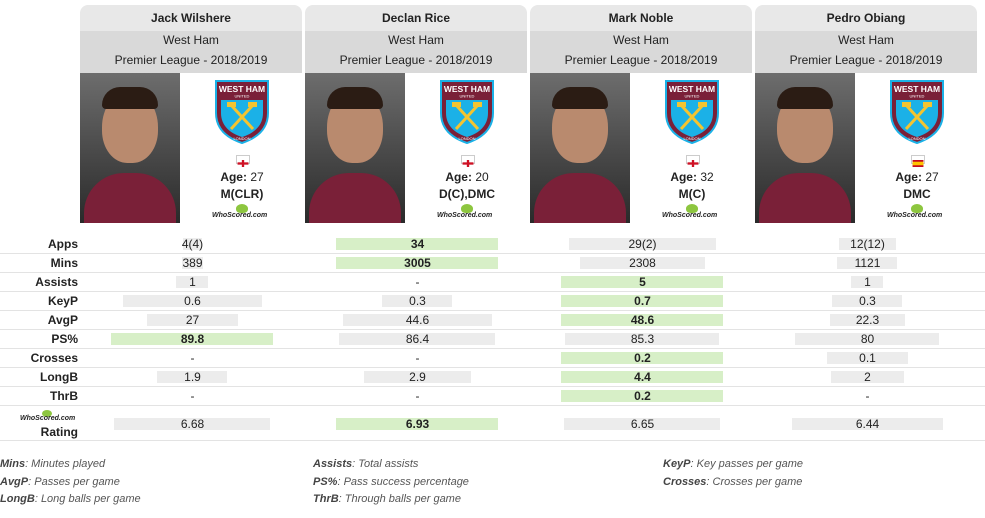 The width and height of the screenshot is (985, 518). I want to click on stat-cell: 0.3, so click(417, 301).